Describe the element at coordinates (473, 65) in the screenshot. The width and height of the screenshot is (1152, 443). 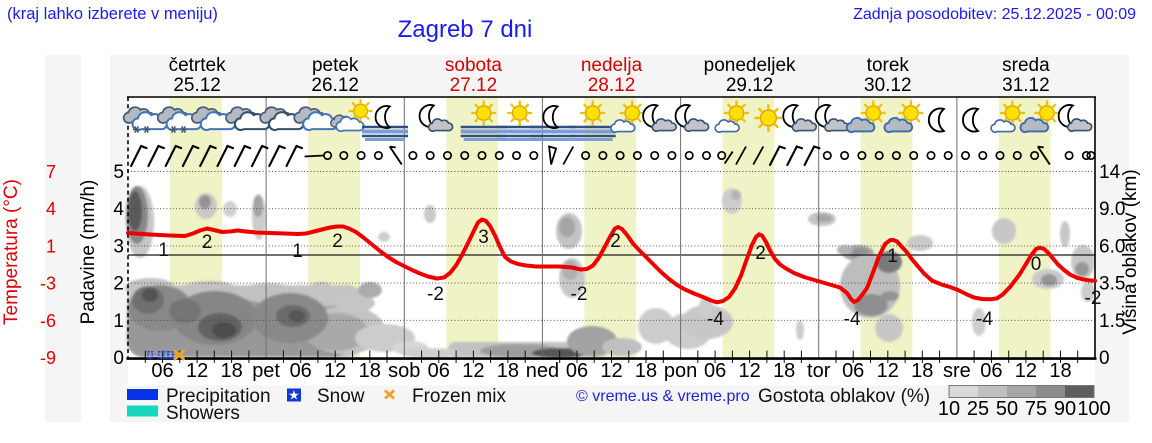
I see `svg-text: sobota` at that location.